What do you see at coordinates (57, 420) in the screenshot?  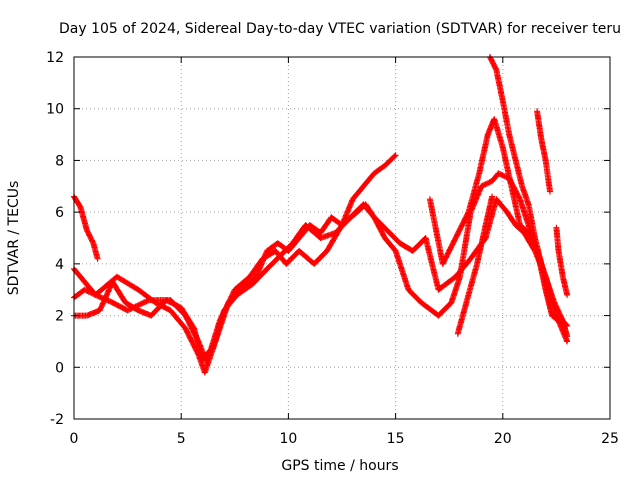 I see `y-tick-label: -2` at bounding box center [57, 420].